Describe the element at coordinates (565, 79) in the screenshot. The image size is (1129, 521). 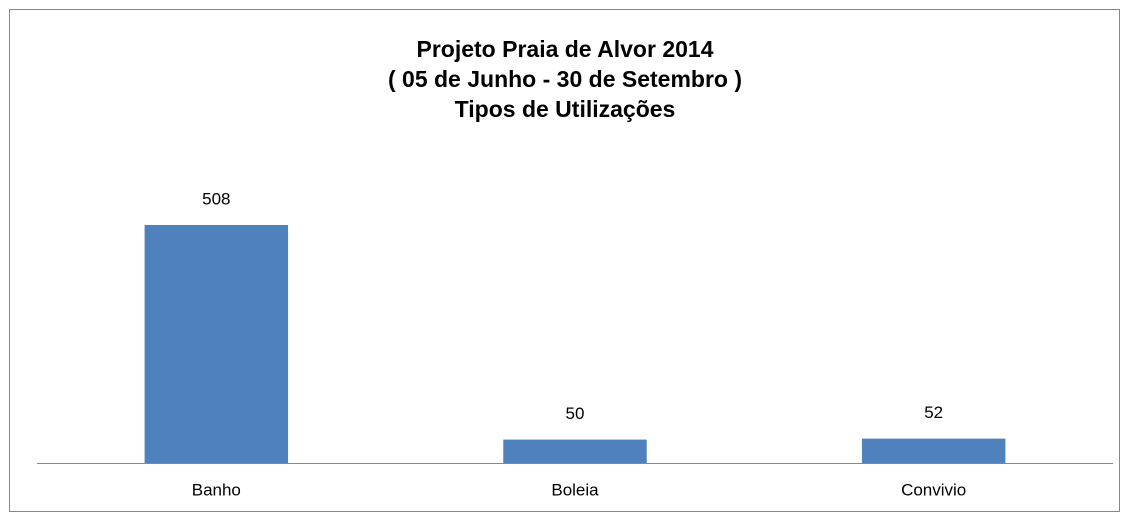
I see `chart-title: ( 05 de Junho - 30 de Setembro )` at that location.